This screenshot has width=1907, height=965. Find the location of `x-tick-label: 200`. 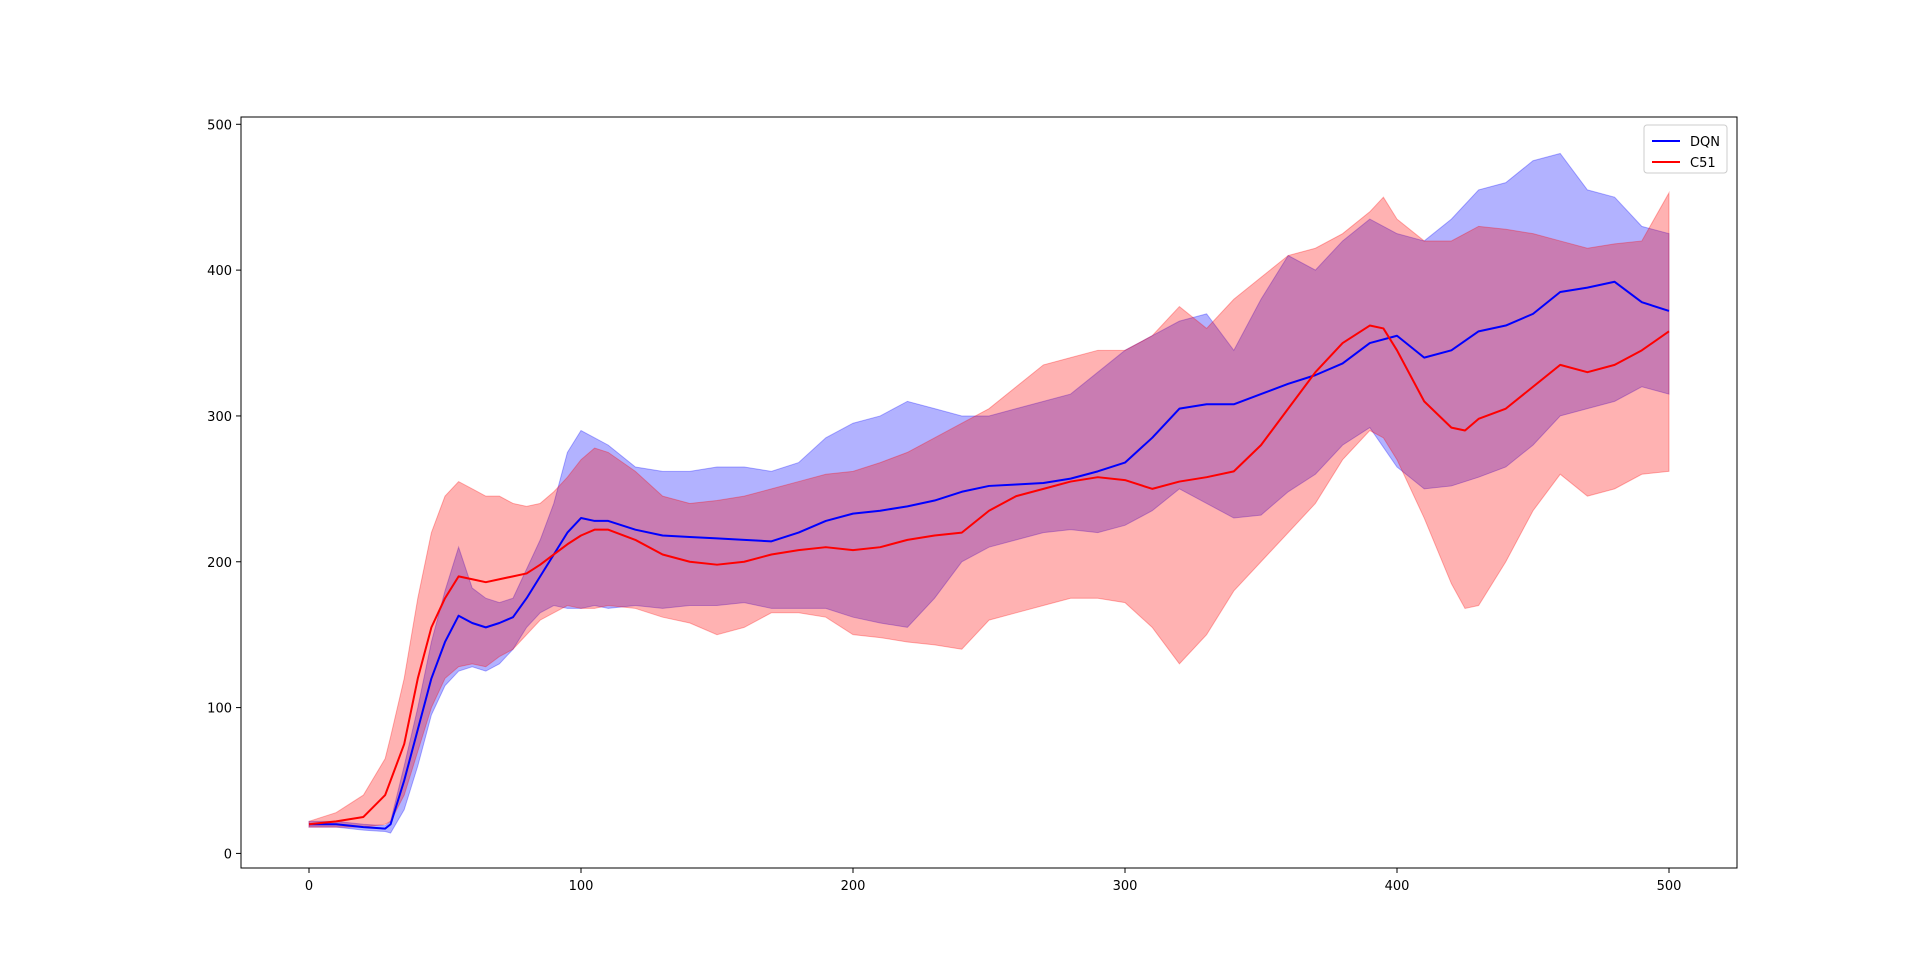

x-tick-label: 200 is located at coordinates (853, 886).